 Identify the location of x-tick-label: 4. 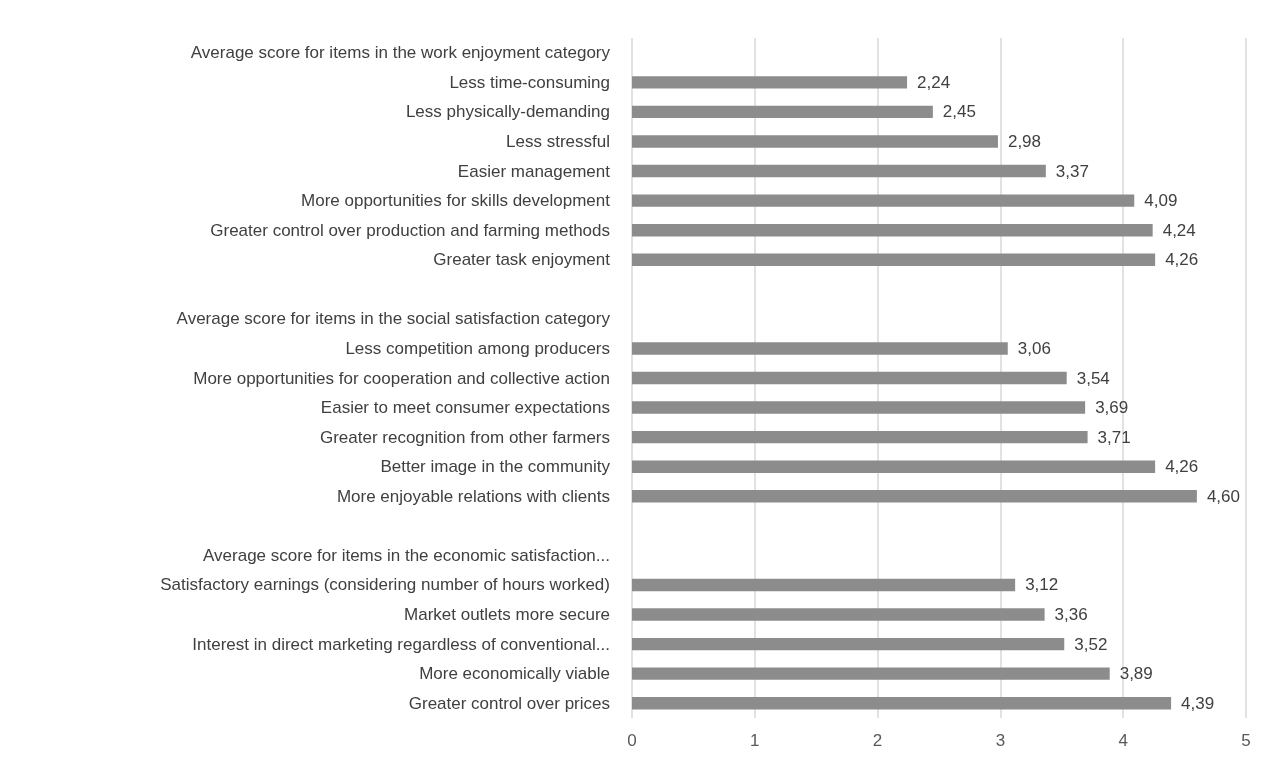
(1123, 740).